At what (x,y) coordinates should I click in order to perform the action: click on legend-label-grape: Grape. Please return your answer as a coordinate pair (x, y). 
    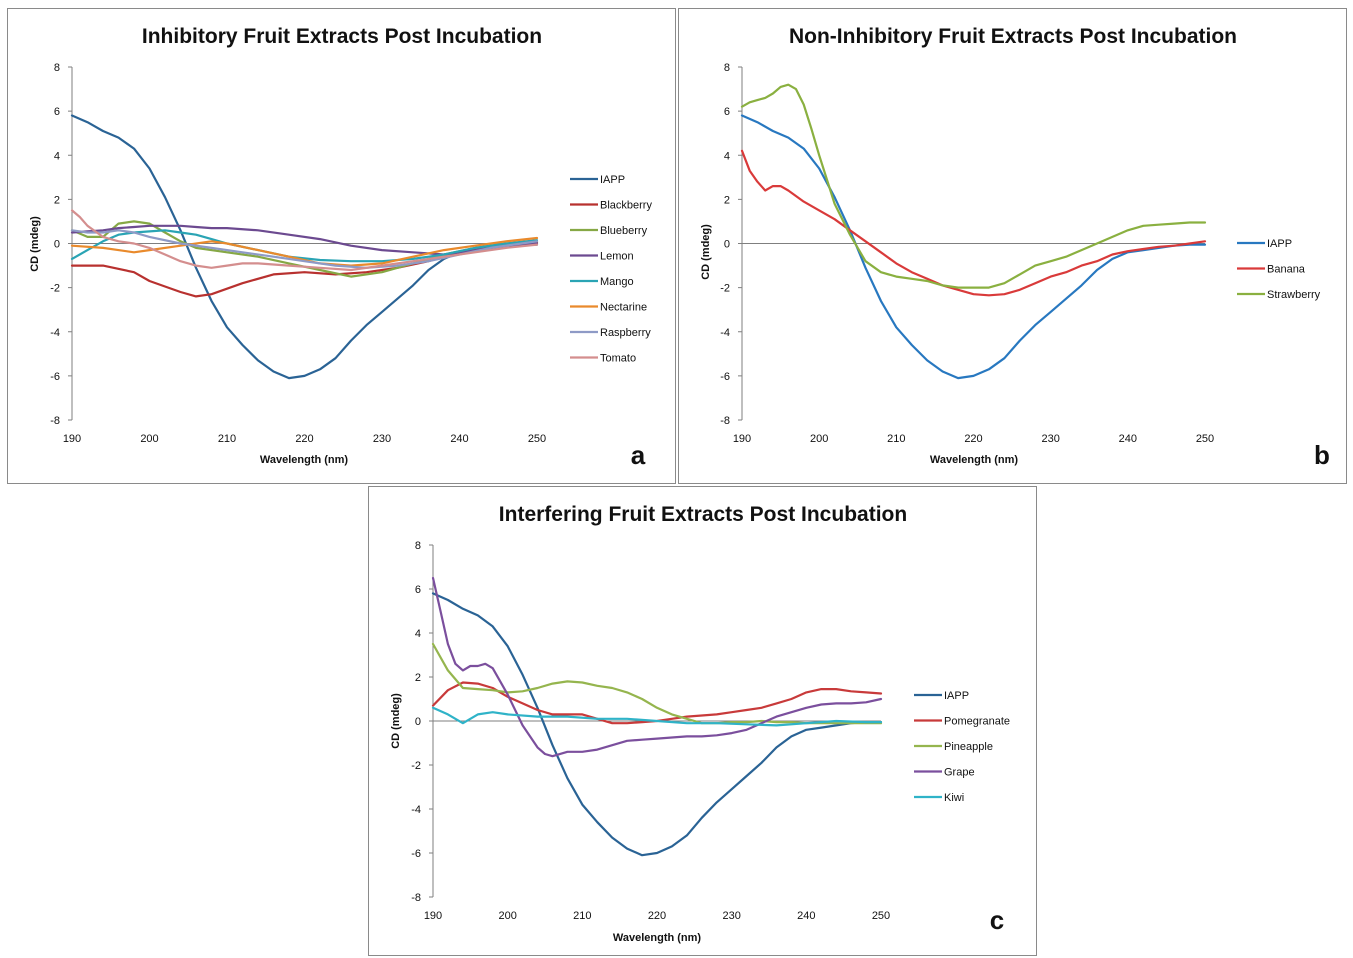
    Looking at the image, I should click on (959, 773).